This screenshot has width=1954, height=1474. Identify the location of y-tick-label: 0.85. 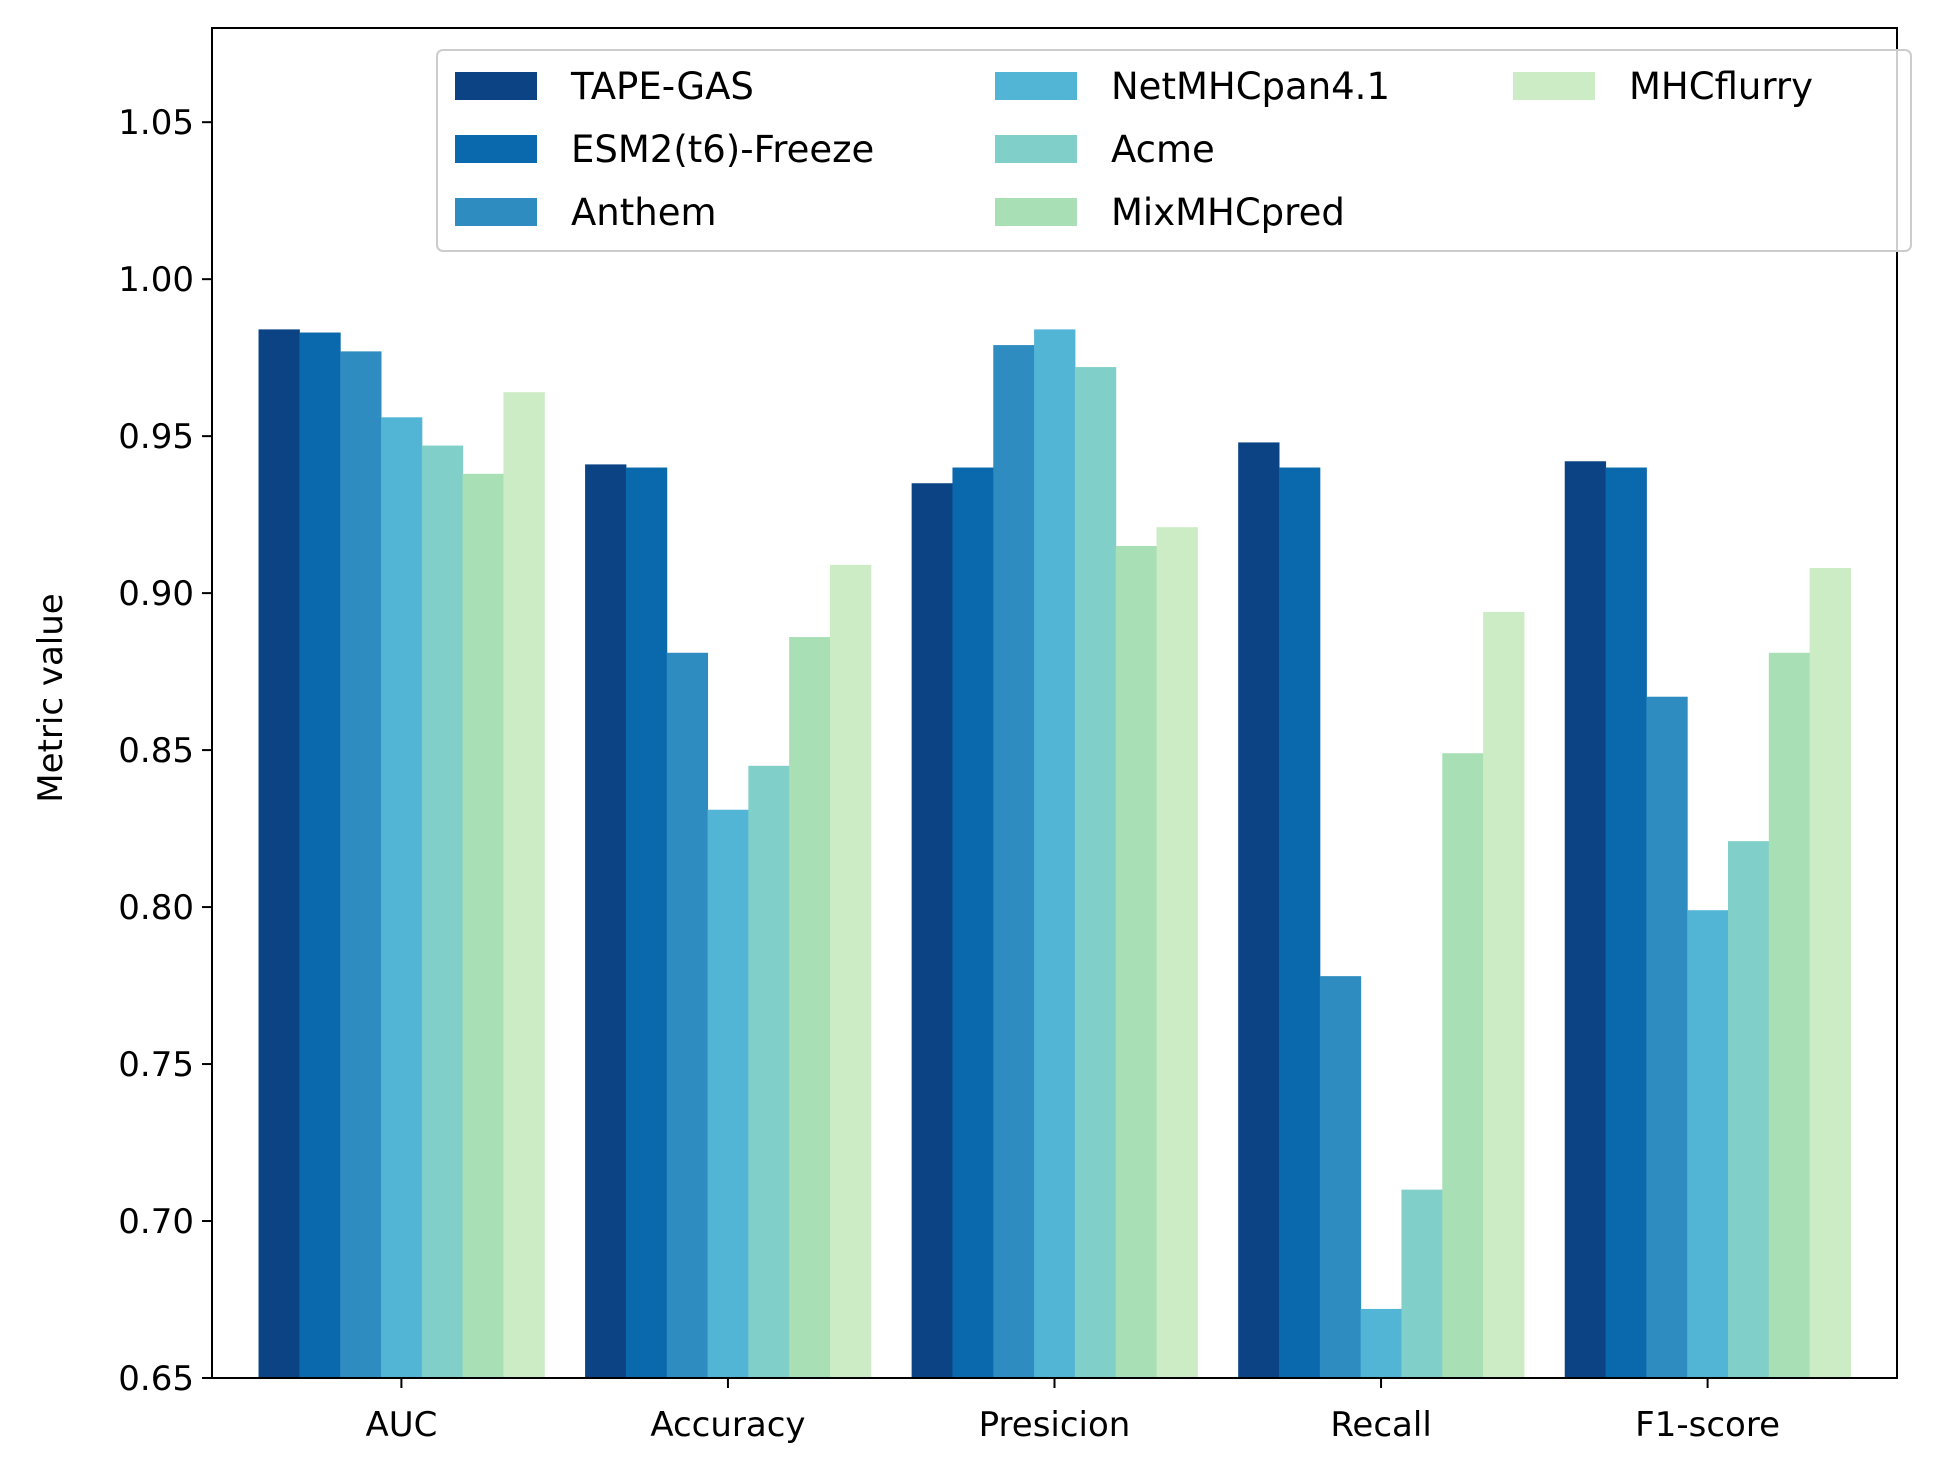
(156, 751).